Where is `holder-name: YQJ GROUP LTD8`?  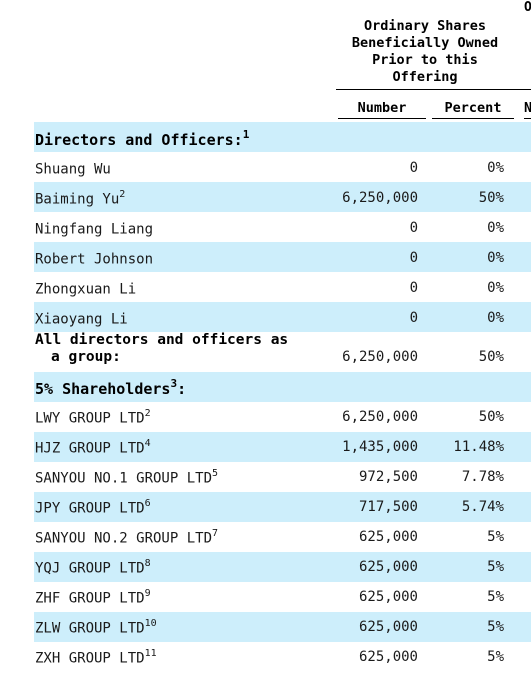 holder-name: YQJ GROUP LTD8 is located at coordinates (93, 567).